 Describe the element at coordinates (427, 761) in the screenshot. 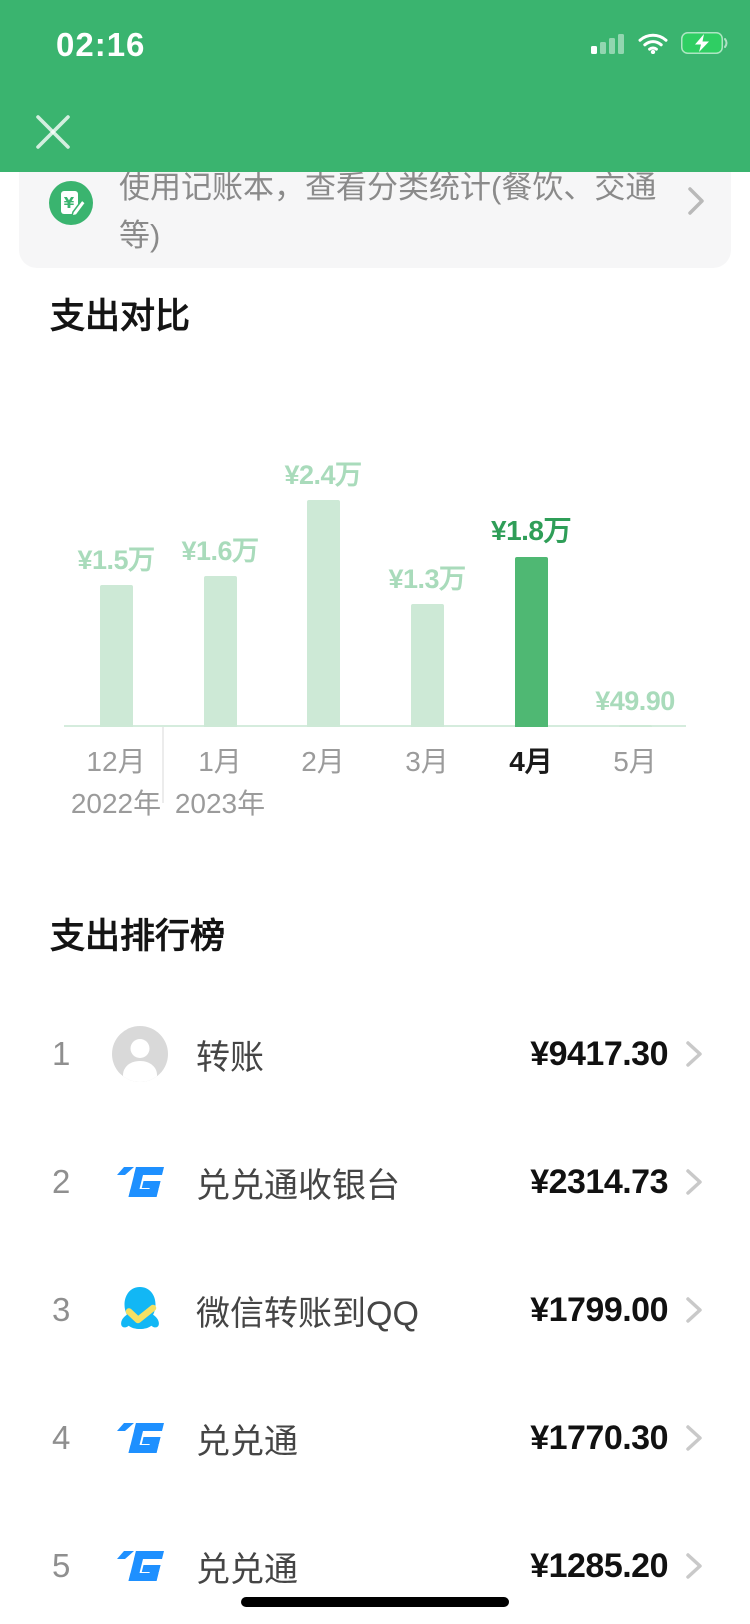

I see `month-tick-label: 3月` at that location.